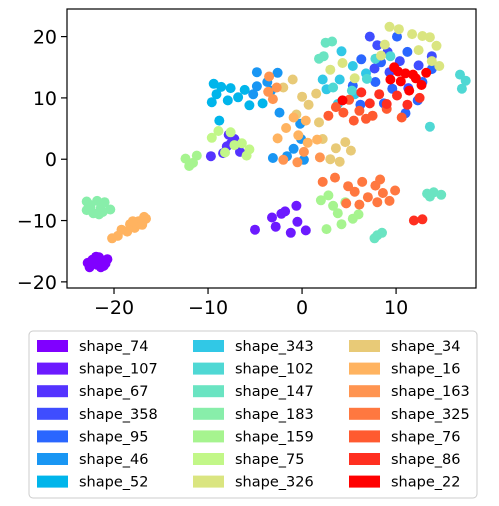 The width and height of the screenshot is (499, 506). What do you see at coordinates (113, 347) in the screenshot?
I see `legend-label-shape-74: shape_74` at bounding box center [113, 347].